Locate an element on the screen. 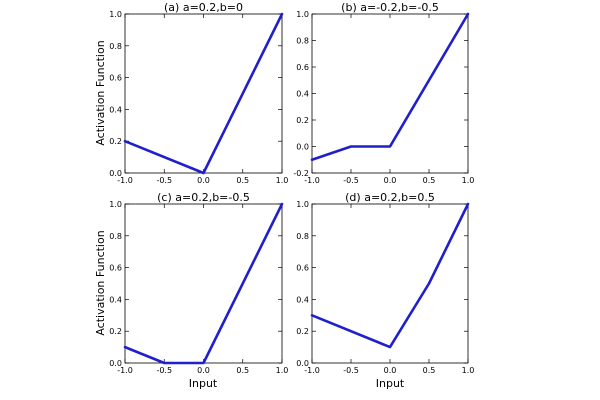 The height and width of the screenshot is (400, 600). y-axis-label-top: Activation Function is located at coordinates (100, 92).